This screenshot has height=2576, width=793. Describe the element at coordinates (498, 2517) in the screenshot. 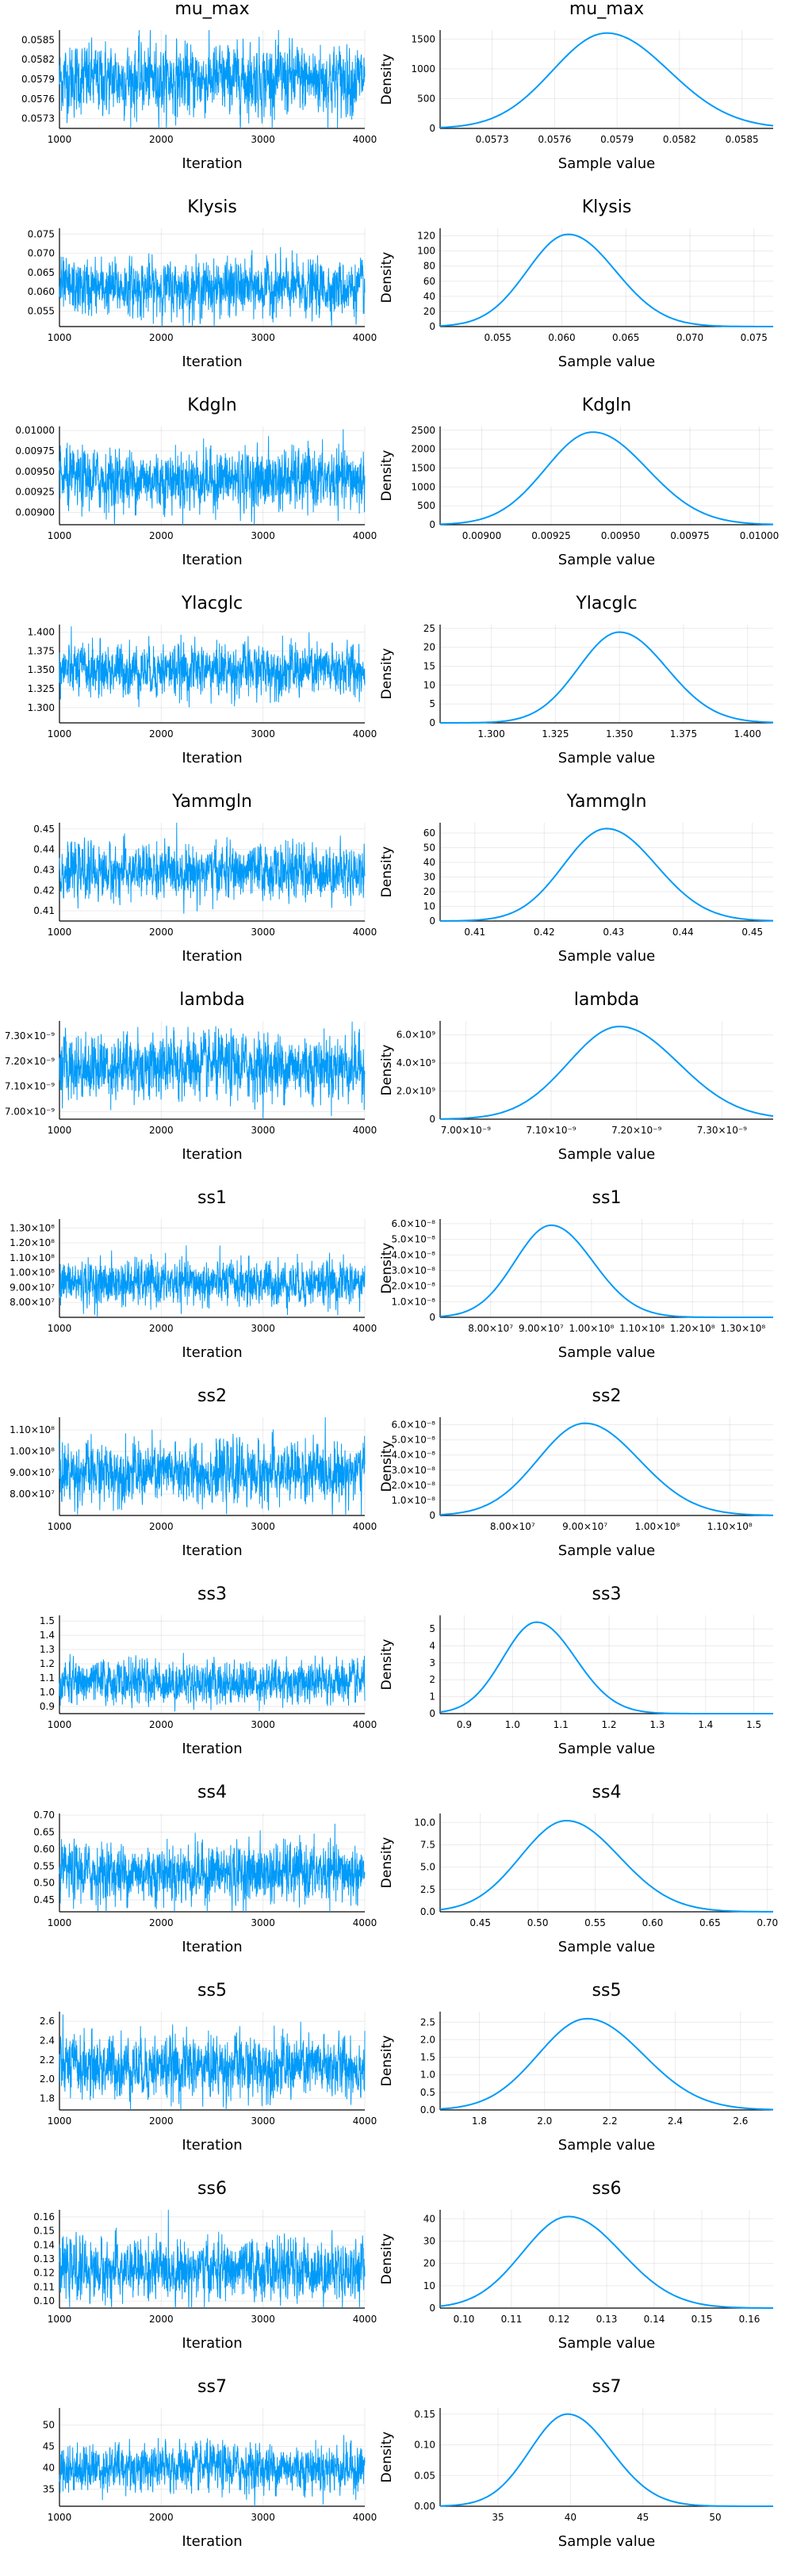

I see `x-tick-label: 35` at that location.